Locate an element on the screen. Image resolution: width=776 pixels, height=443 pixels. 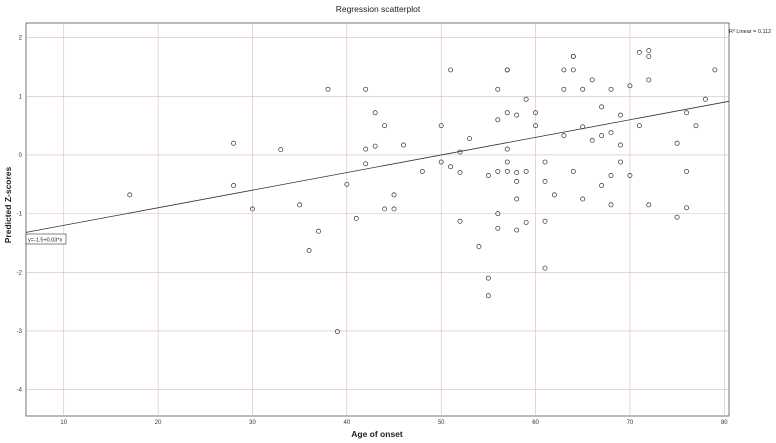
x-axis-title: Age of onset is located at coordinates (377, 434).